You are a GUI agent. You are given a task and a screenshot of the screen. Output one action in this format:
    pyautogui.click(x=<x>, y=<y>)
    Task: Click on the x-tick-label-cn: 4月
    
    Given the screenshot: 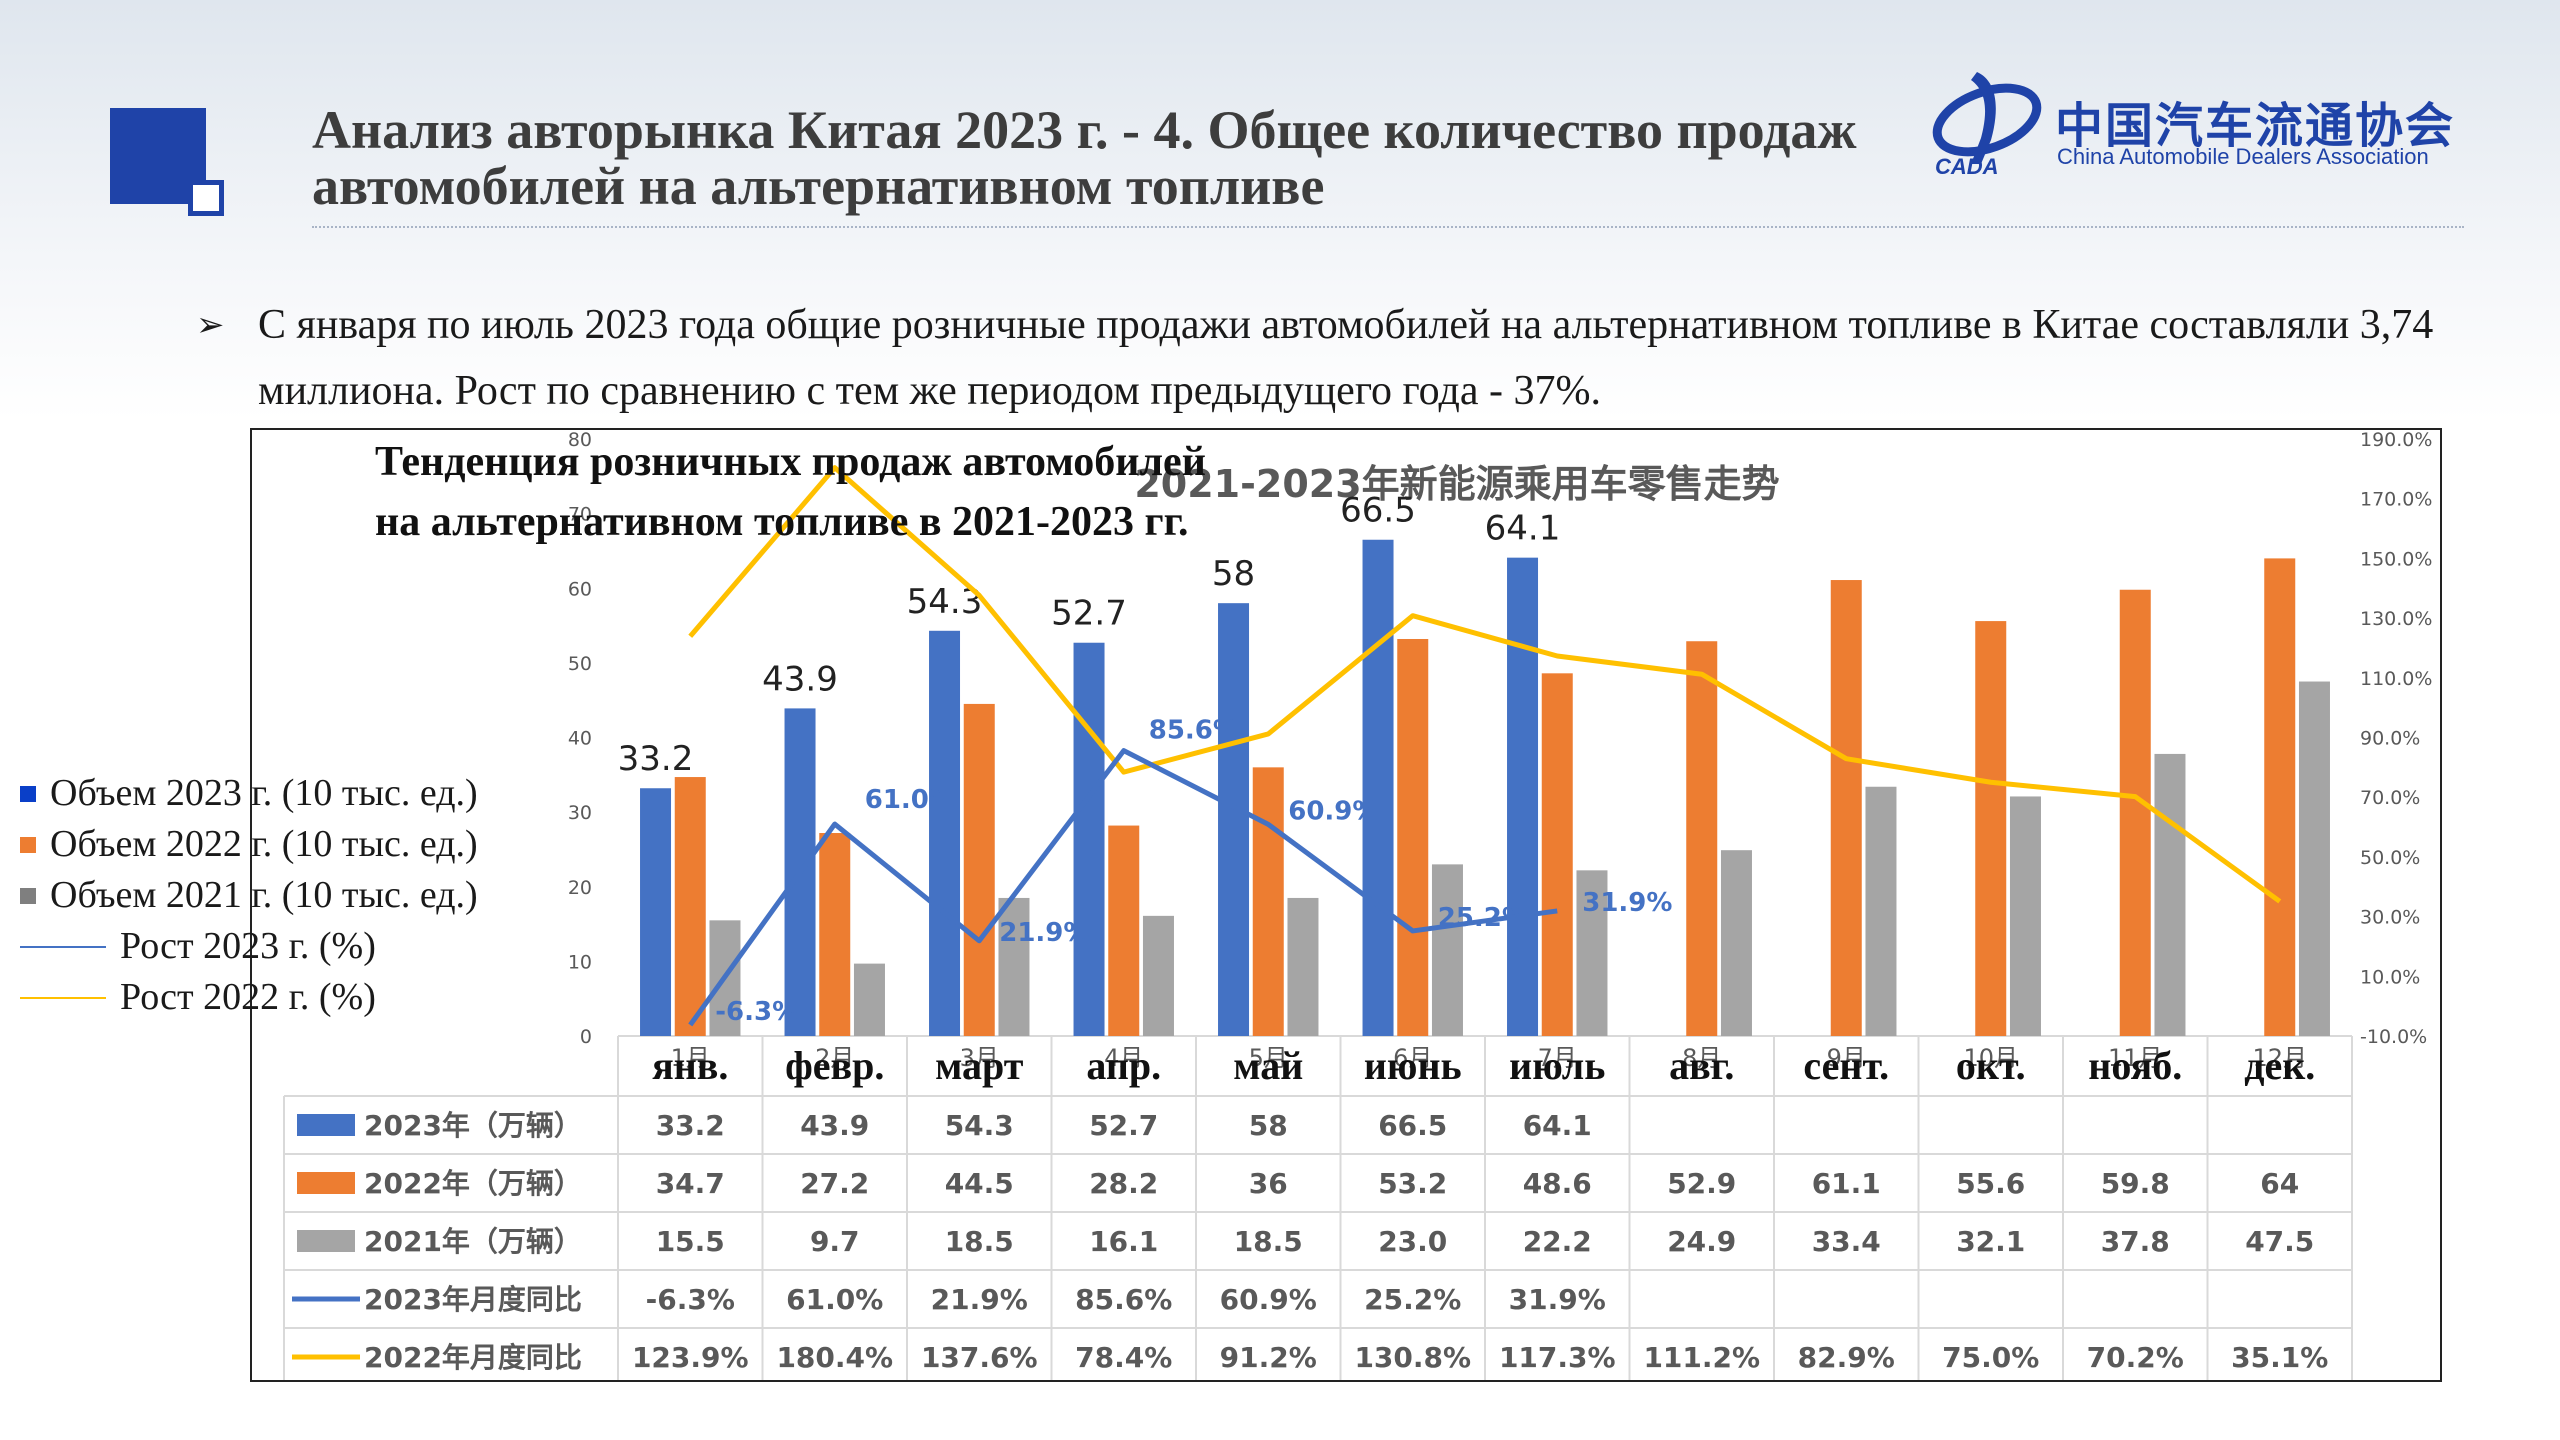 What is the action you would take?
    pyautogui.click(x=1123, y=1058)
    